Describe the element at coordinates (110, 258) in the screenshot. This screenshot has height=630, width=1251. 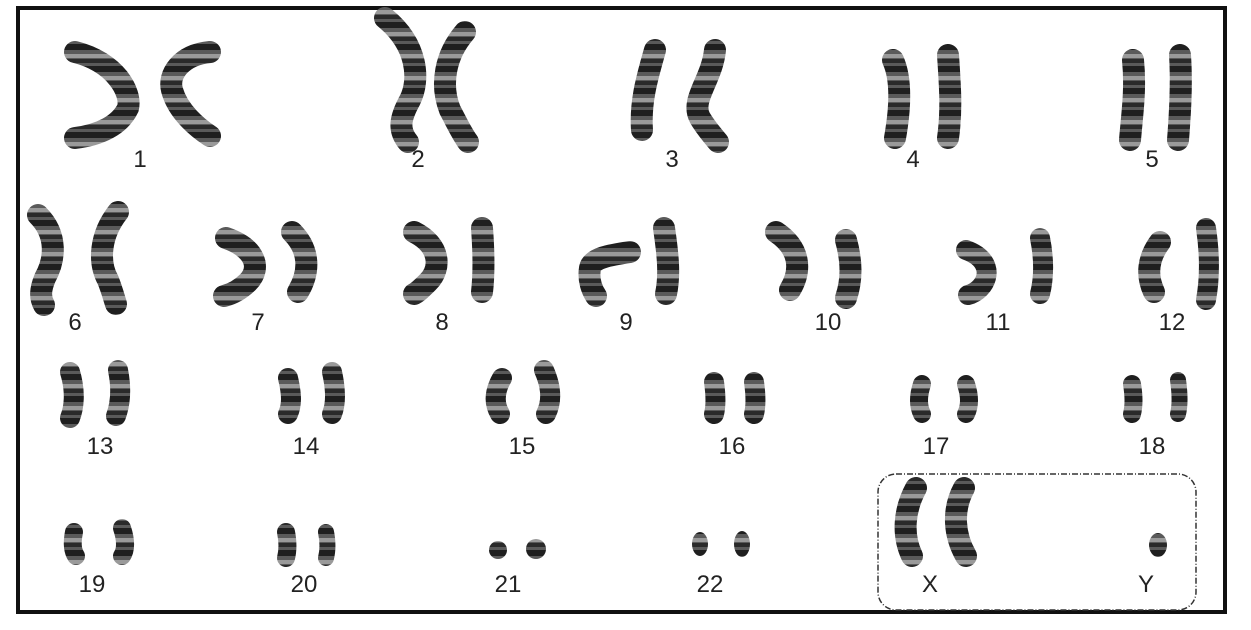
I see `chromosome-6b` at that location.